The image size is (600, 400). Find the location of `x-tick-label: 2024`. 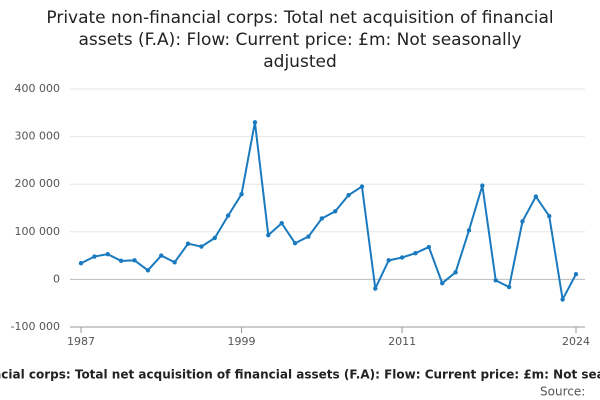

x-tick-label: 2024 is located at coordinates (576, 341).